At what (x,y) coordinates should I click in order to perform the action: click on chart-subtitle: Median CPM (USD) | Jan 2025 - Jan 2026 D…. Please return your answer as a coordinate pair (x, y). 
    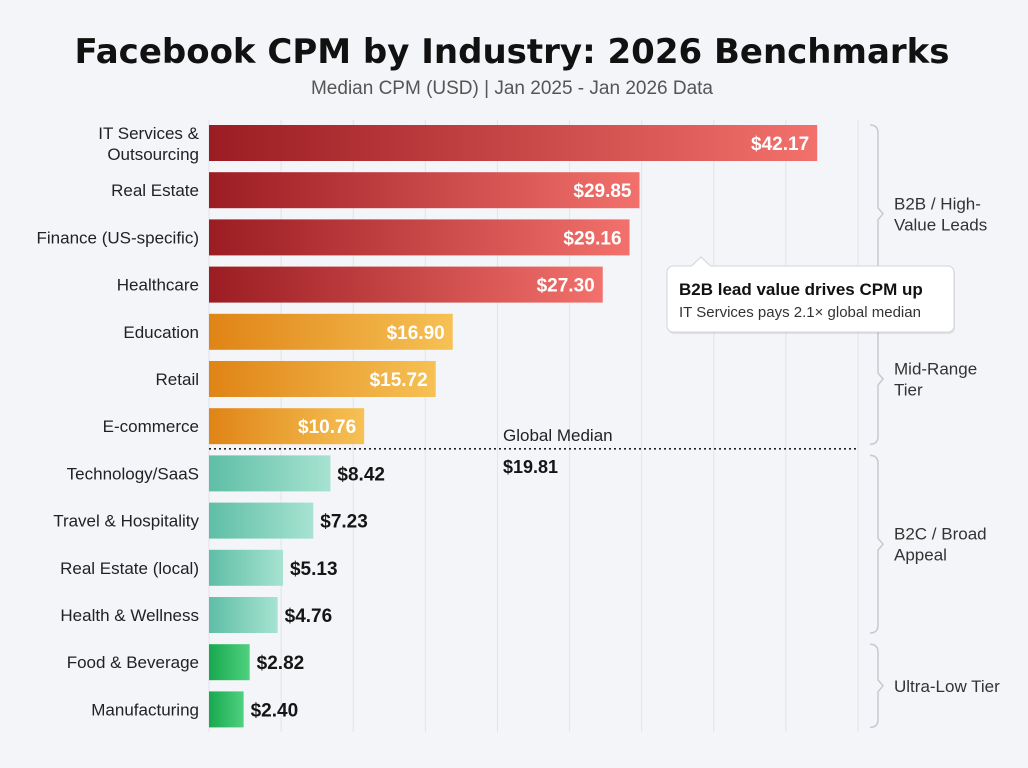
    Looking at the image, I should click on (512, 88).